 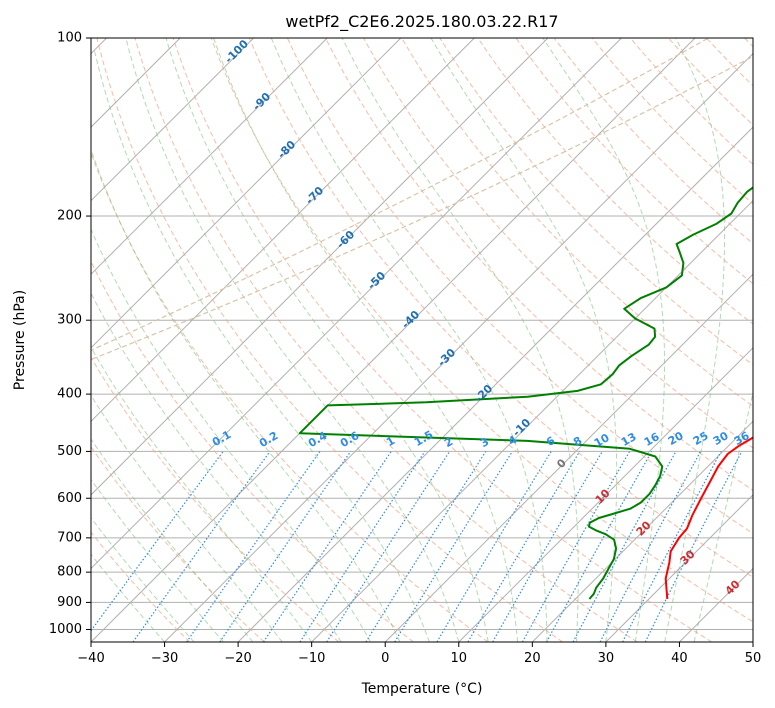 What do you see at coordinates (532, 658) in the screenshot?
I see `x-tick-label: 20` at bounding box center [532, 658].